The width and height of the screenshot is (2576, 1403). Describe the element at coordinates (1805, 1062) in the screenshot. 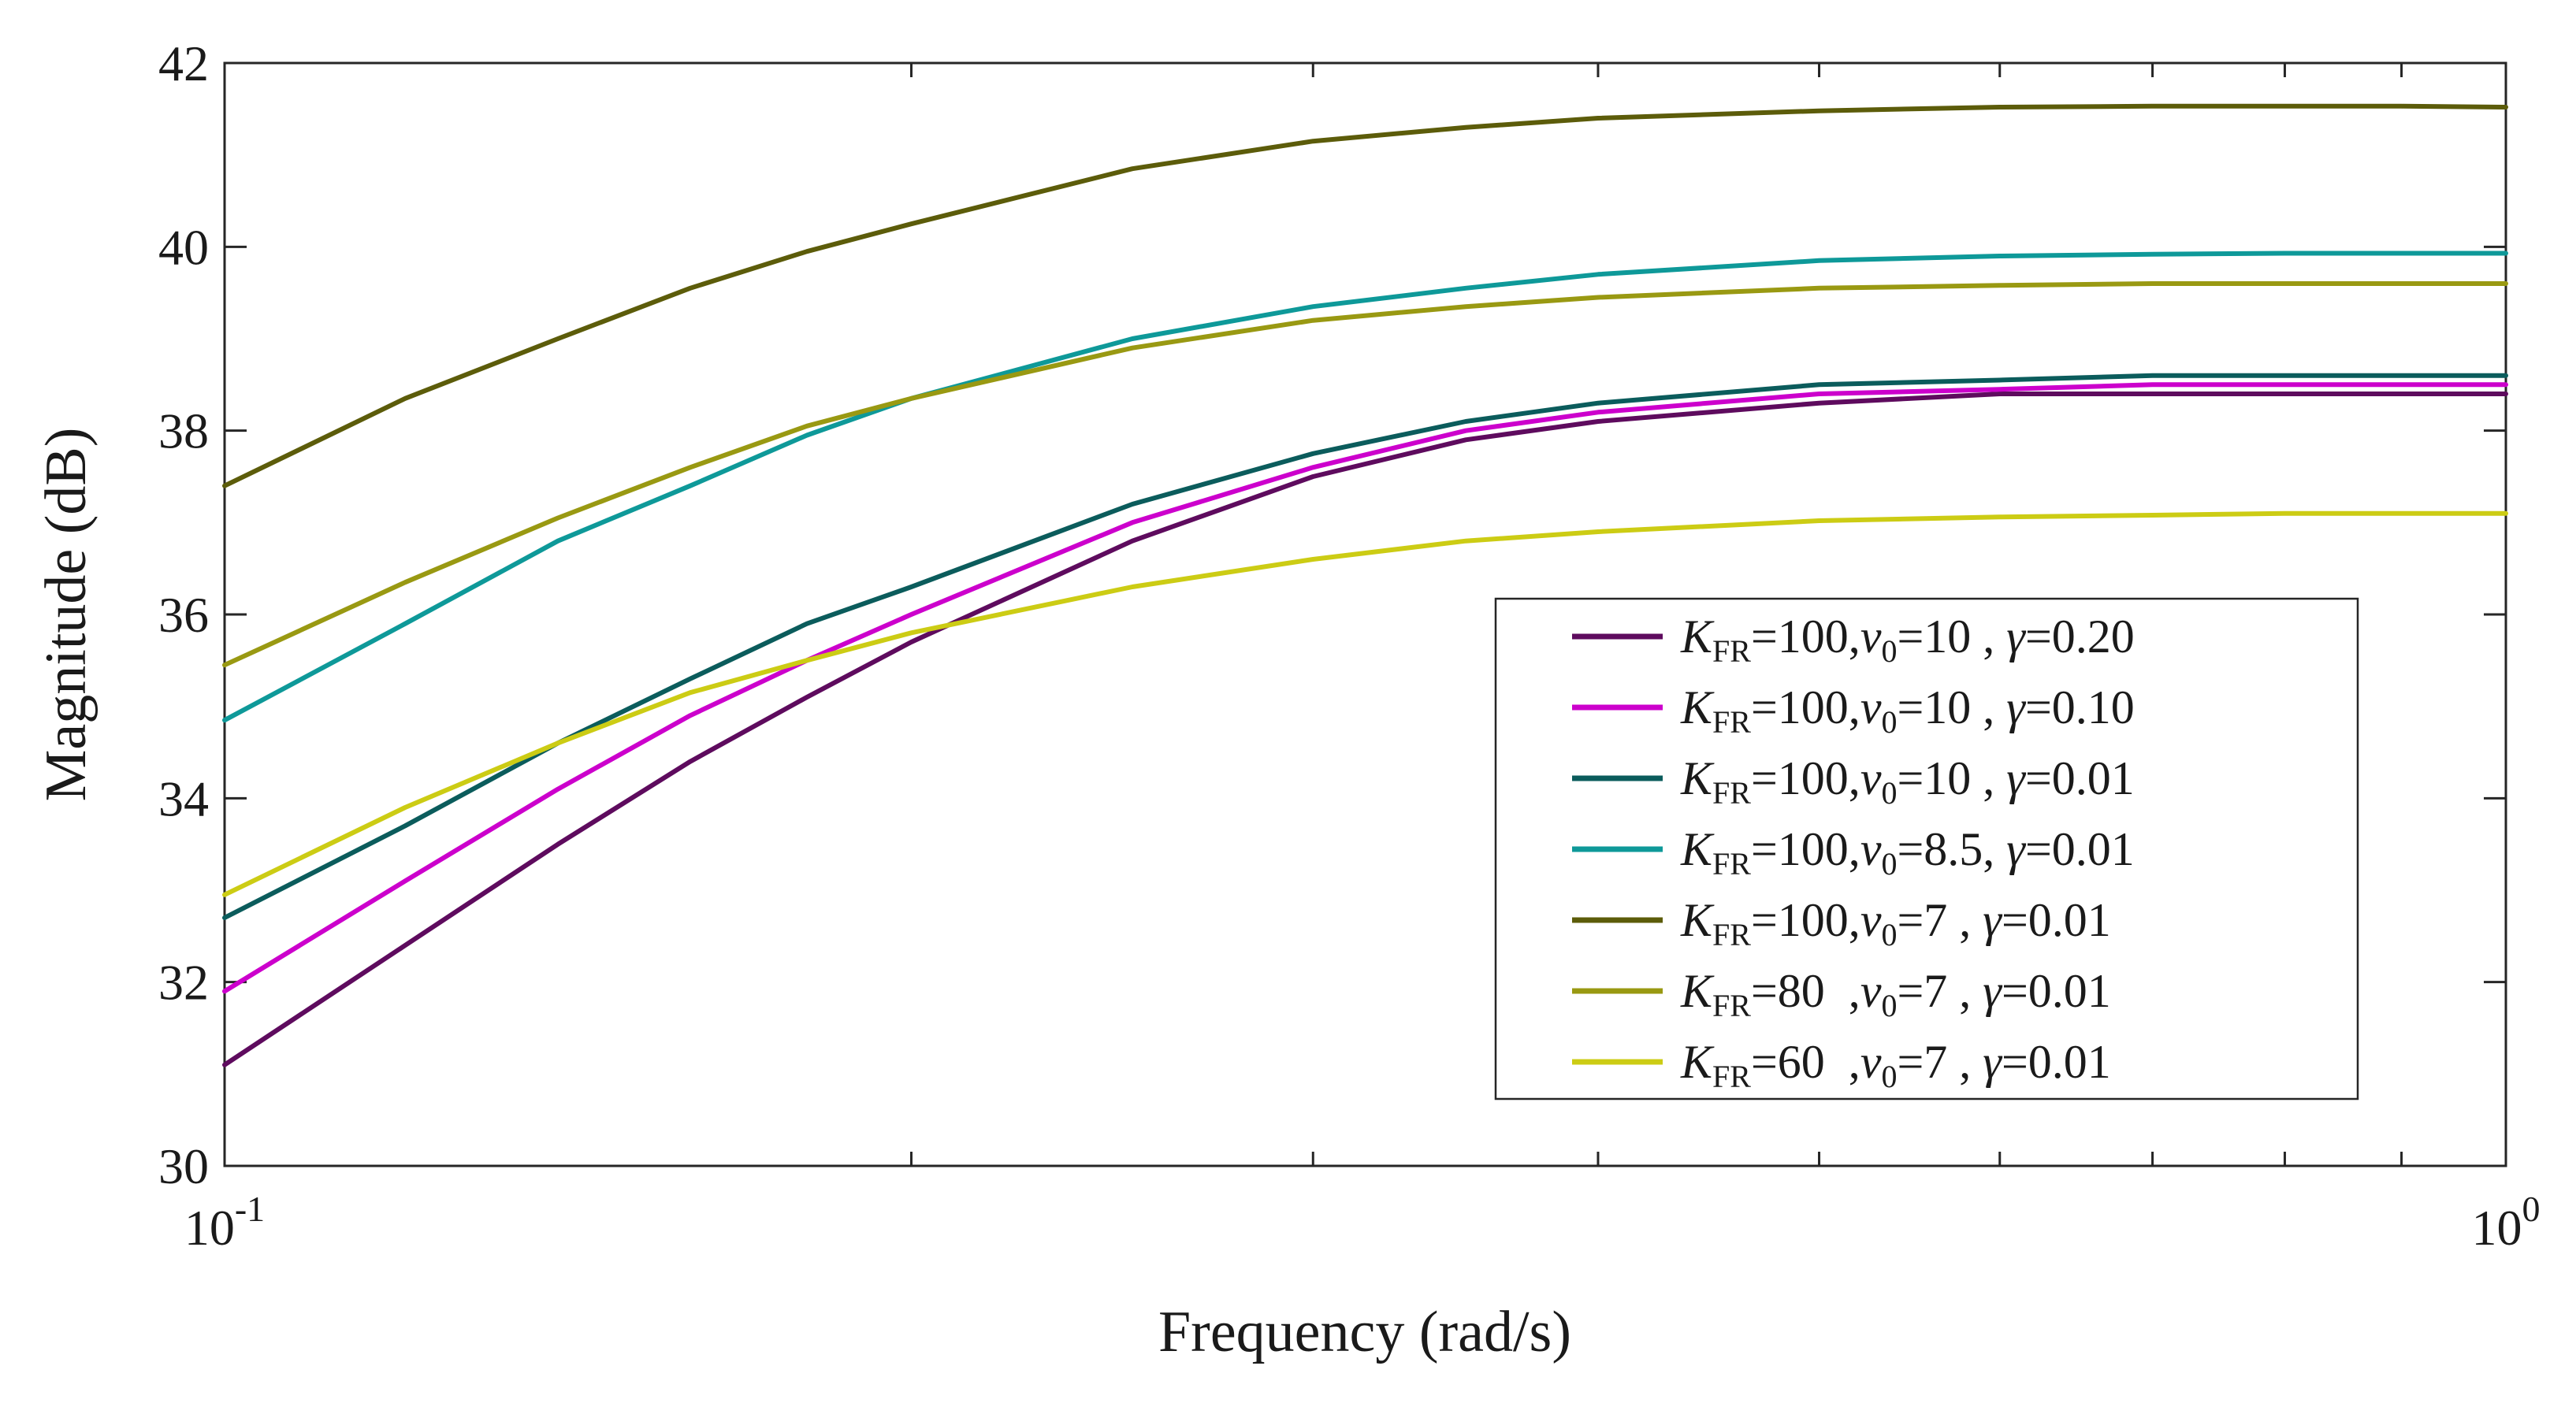

I see `legend-label-part: =60 ,` at that location.